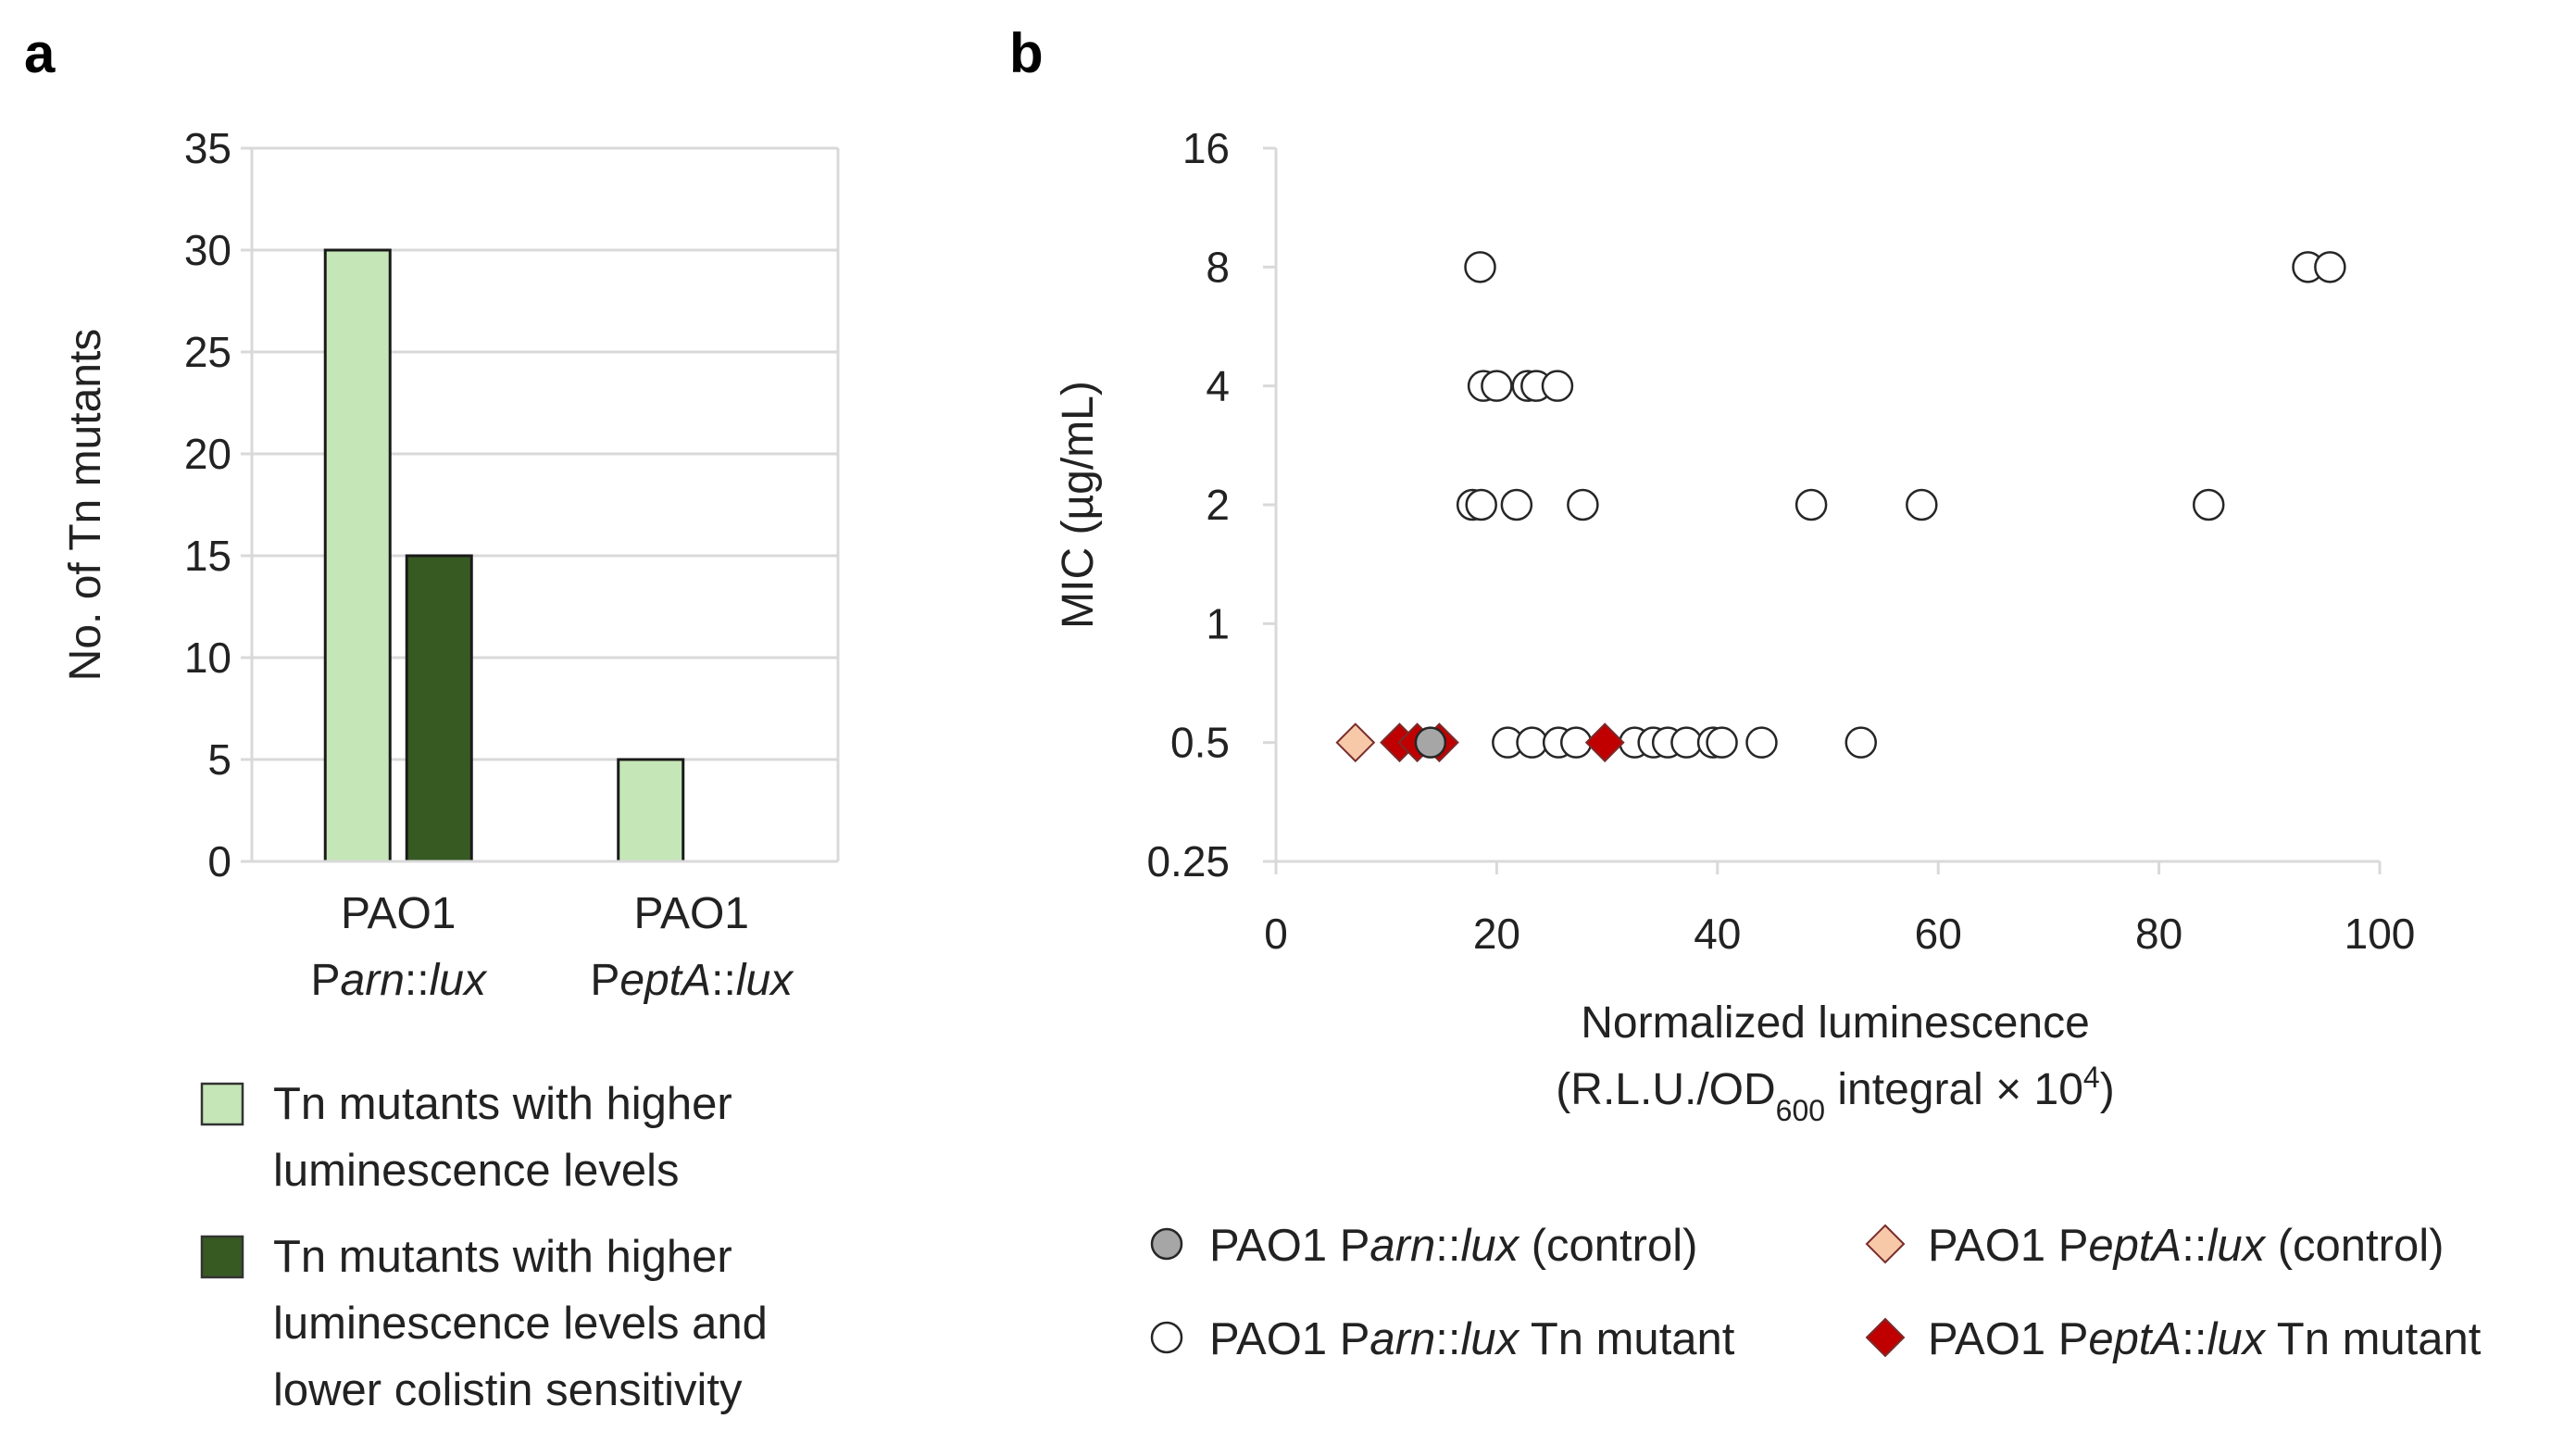 The image size is (2576, 1444). What do you see at coordinates (1206, 148) in the screenshot?
I see `b-y-tick-label: 16` at bounding box center [1206, 148].